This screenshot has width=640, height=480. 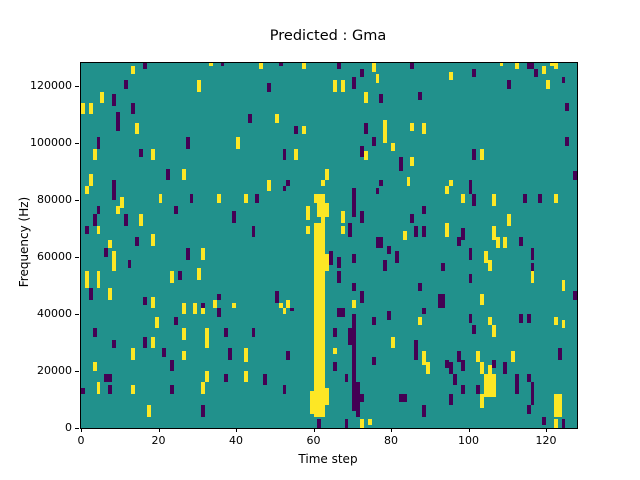 What do you see at coordinates (54, 199) in the screenshot?
I see `y-tick-label: 80000` at bounding box center [54, 199].